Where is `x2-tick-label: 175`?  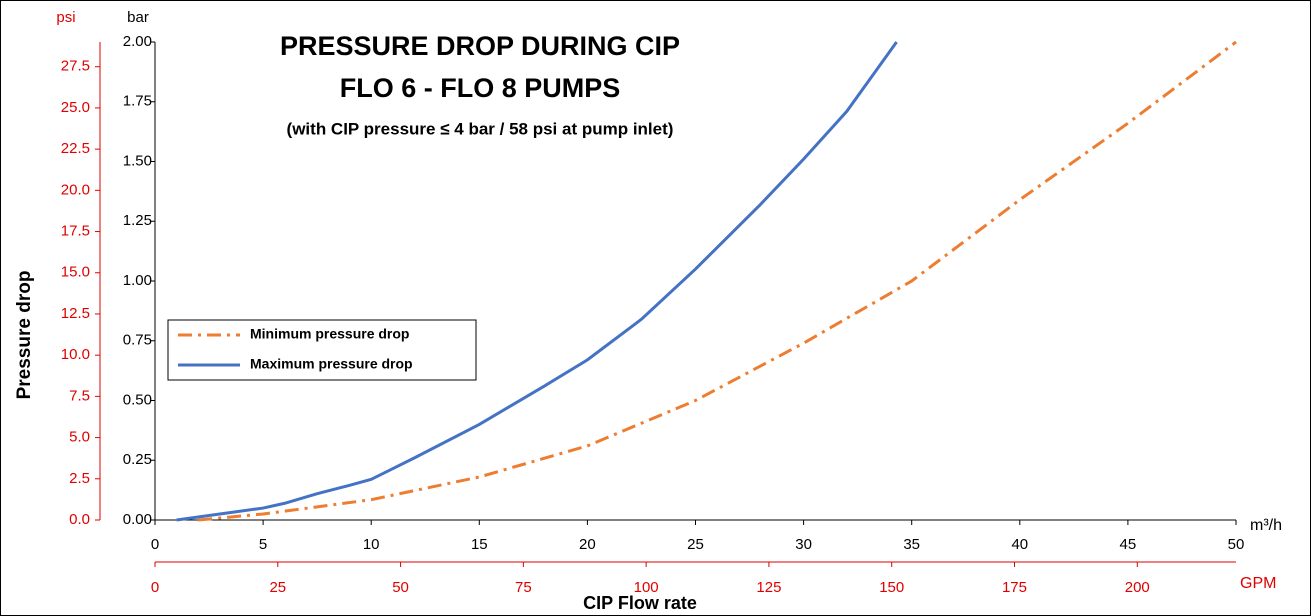
x2-tick-label: 175 is located at coordinates (1014, 587).